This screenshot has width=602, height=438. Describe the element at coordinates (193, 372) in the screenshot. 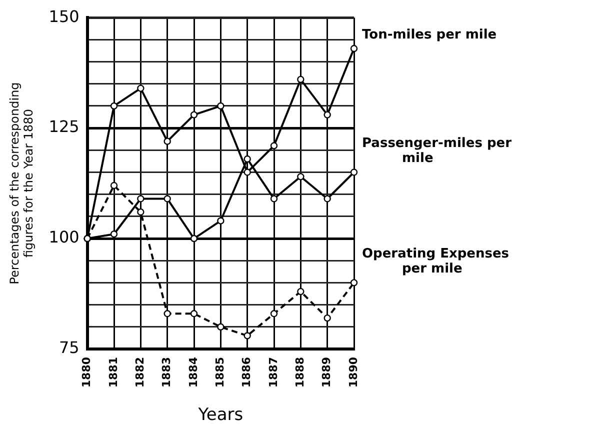

I see `x-tick-label: 1884` at that location.